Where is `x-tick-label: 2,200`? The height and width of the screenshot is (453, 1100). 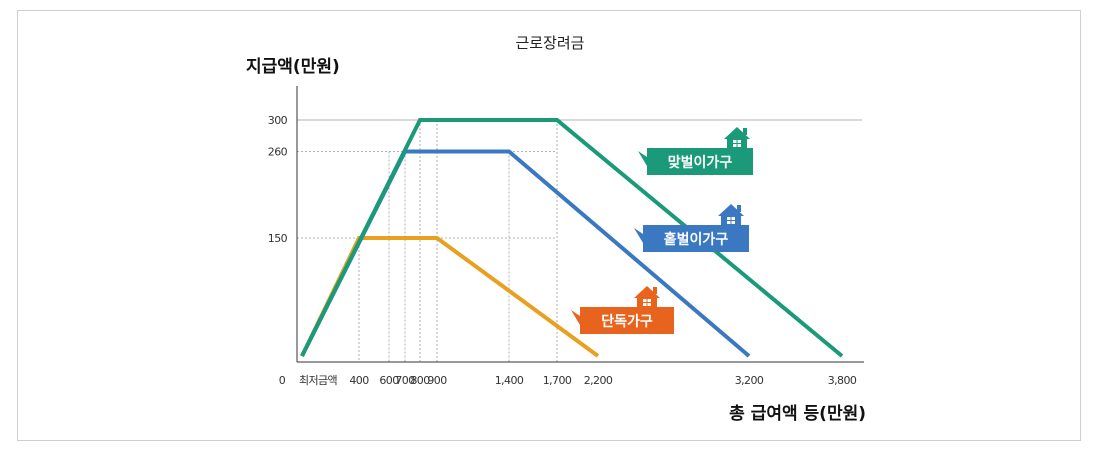 x-tick-label: 2,200 is located at coordinates (598, 380).